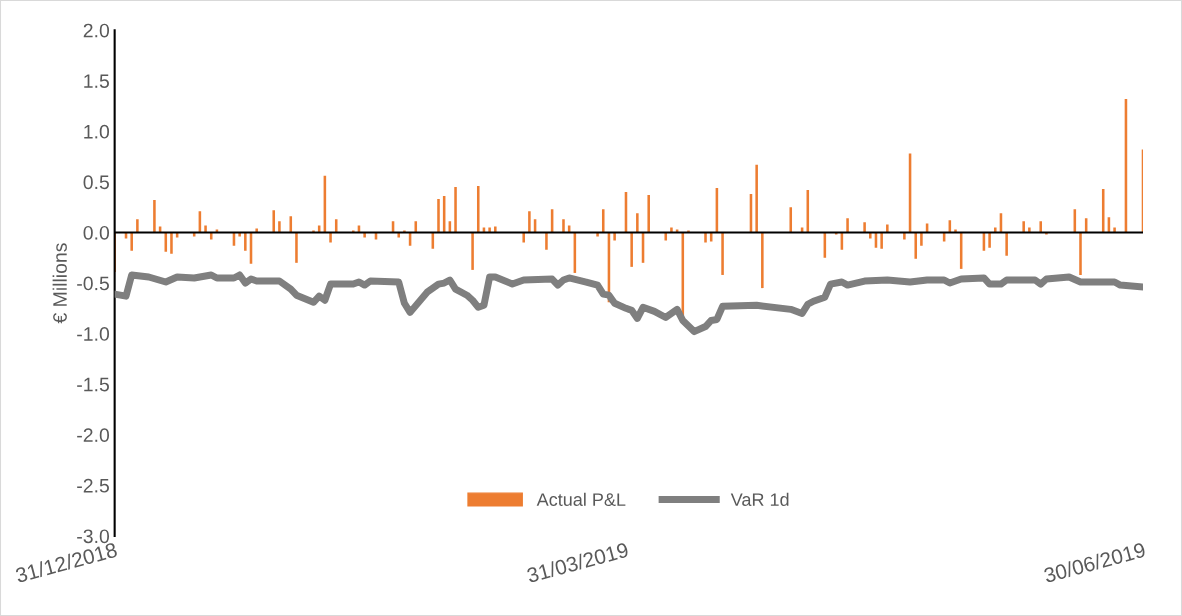  What do you see at coordinates (96, 81) in the screenshot?
I see `y-tick-label: 1.5` at bounding box center [96, 81].